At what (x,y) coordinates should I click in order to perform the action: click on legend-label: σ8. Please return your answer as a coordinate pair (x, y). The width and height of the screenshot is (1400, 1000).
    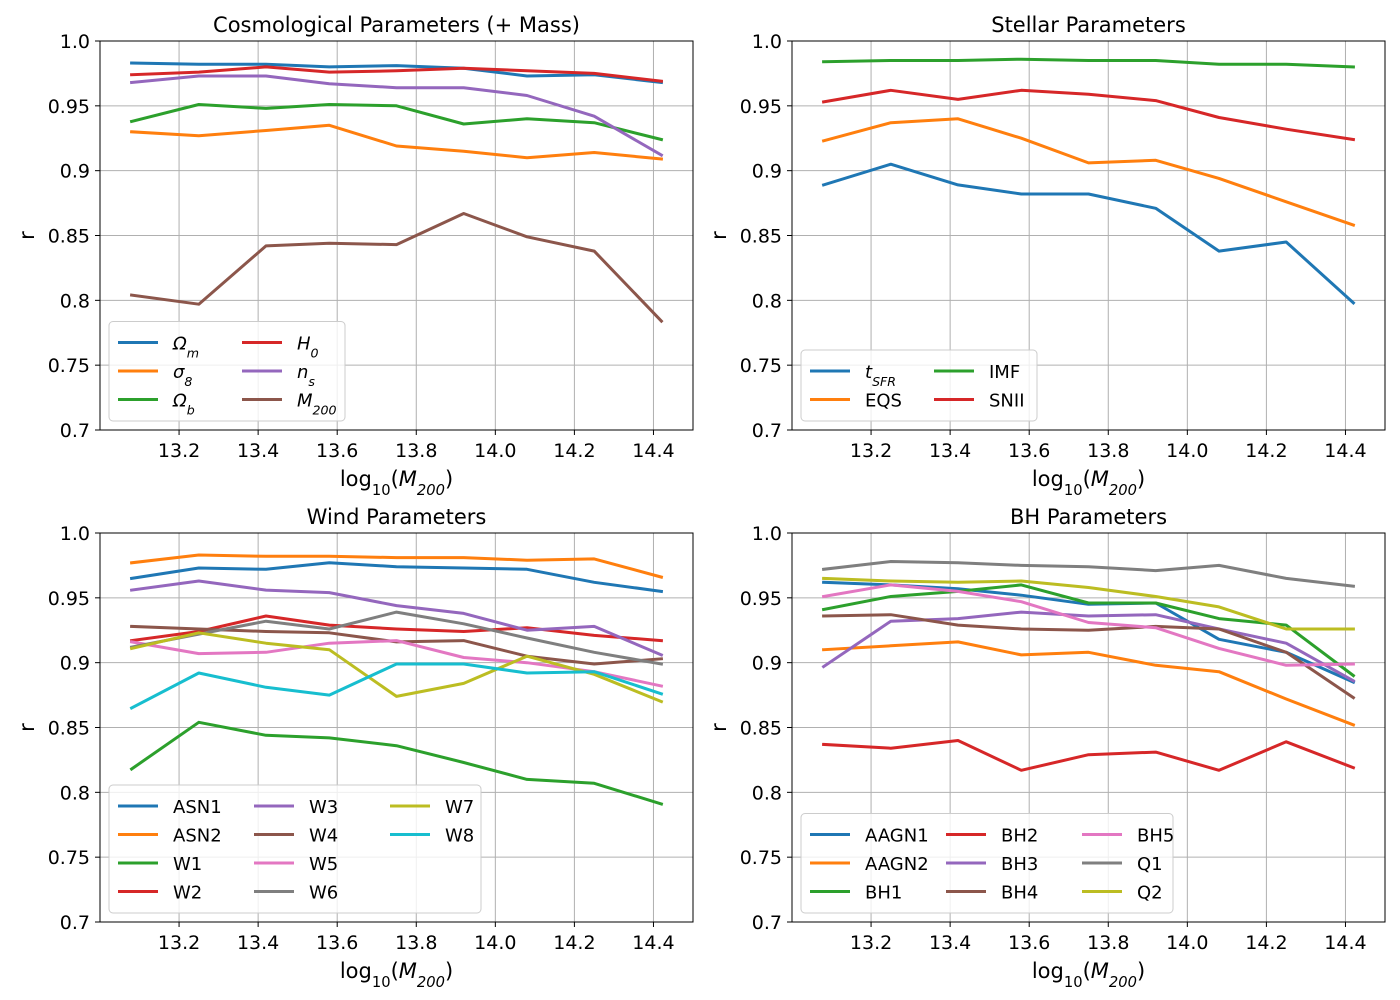
    Looking at the image, I should click on (182, 375).